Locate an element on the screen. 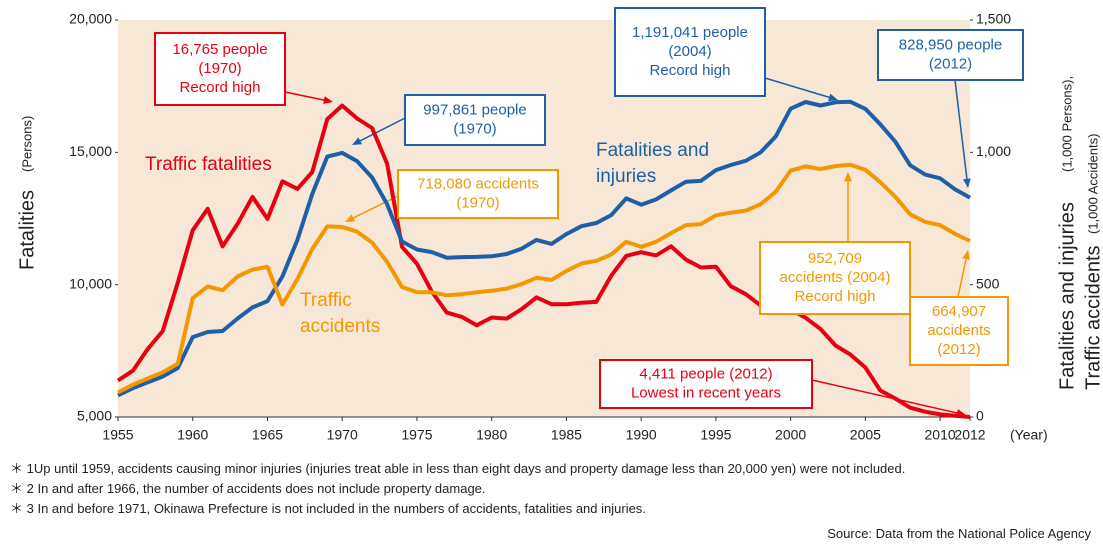 The height and width of the screenshot is (546, 1103). annotation-text: accidents is located at coordinates (958, 330).